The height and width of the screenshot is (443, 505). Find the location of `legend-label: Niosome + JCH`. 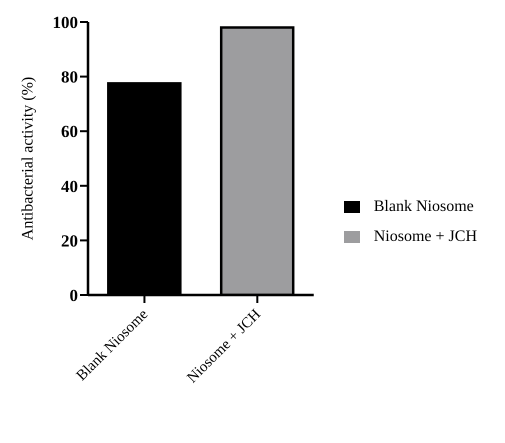

legend-label: Niosome + JCH is located at coordinates (425, 236).